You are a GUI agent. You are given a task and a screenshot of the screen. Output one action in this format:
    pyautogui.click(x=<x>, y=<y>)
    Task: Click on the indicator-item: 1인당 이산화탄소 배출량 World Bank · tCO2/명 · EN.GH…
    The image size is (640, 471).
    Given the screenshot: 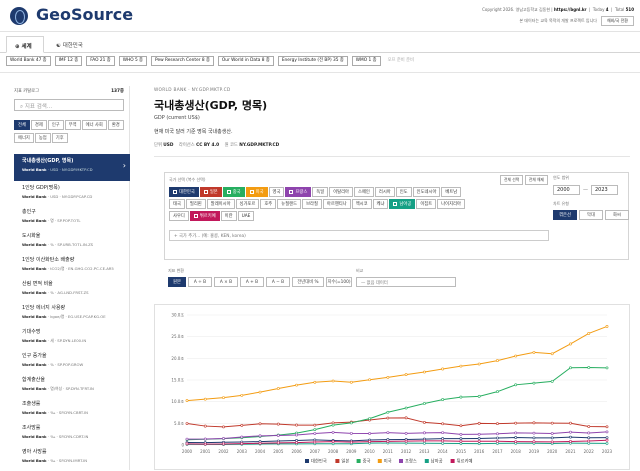 What is the action you would take?
    pyautogui.click(x=72, y=265)
    